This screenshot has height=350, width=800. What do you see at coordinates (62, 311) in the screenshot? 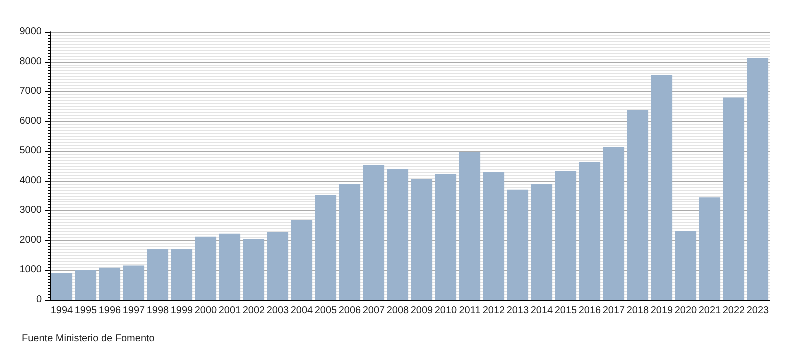
I see `x-tick-label: 1994` at bounding box center [62, 311].